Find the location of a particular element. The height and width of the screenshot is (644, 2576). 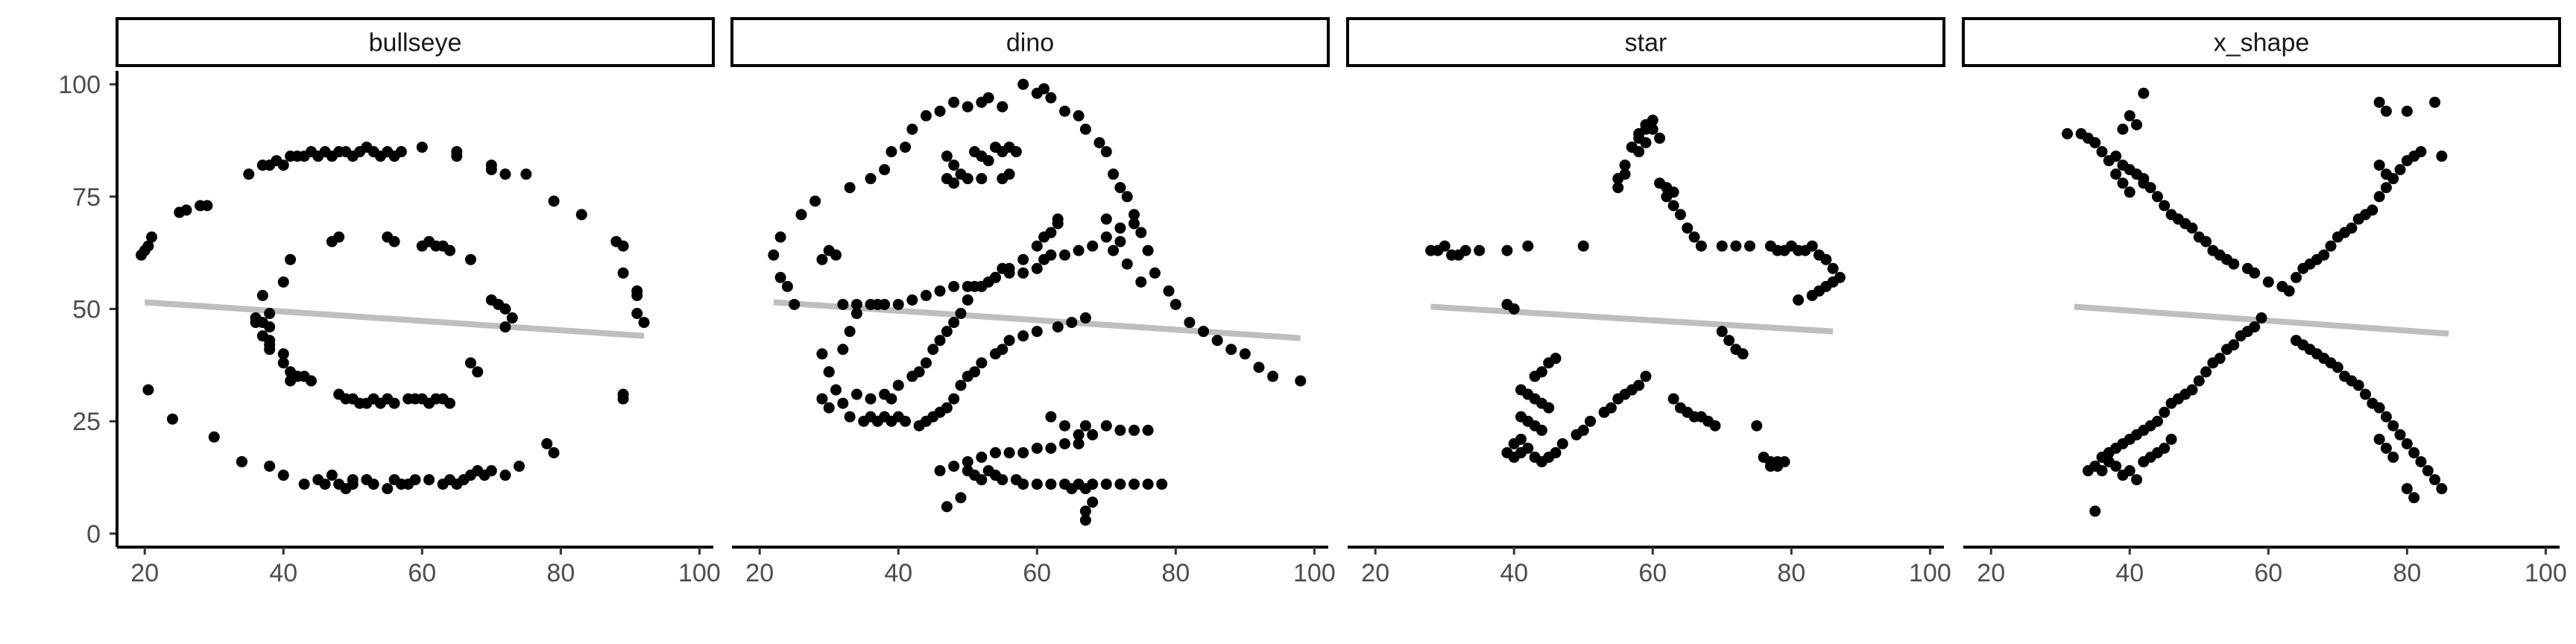

x-tick-label: 100 is located at coordinates (2546, 573).